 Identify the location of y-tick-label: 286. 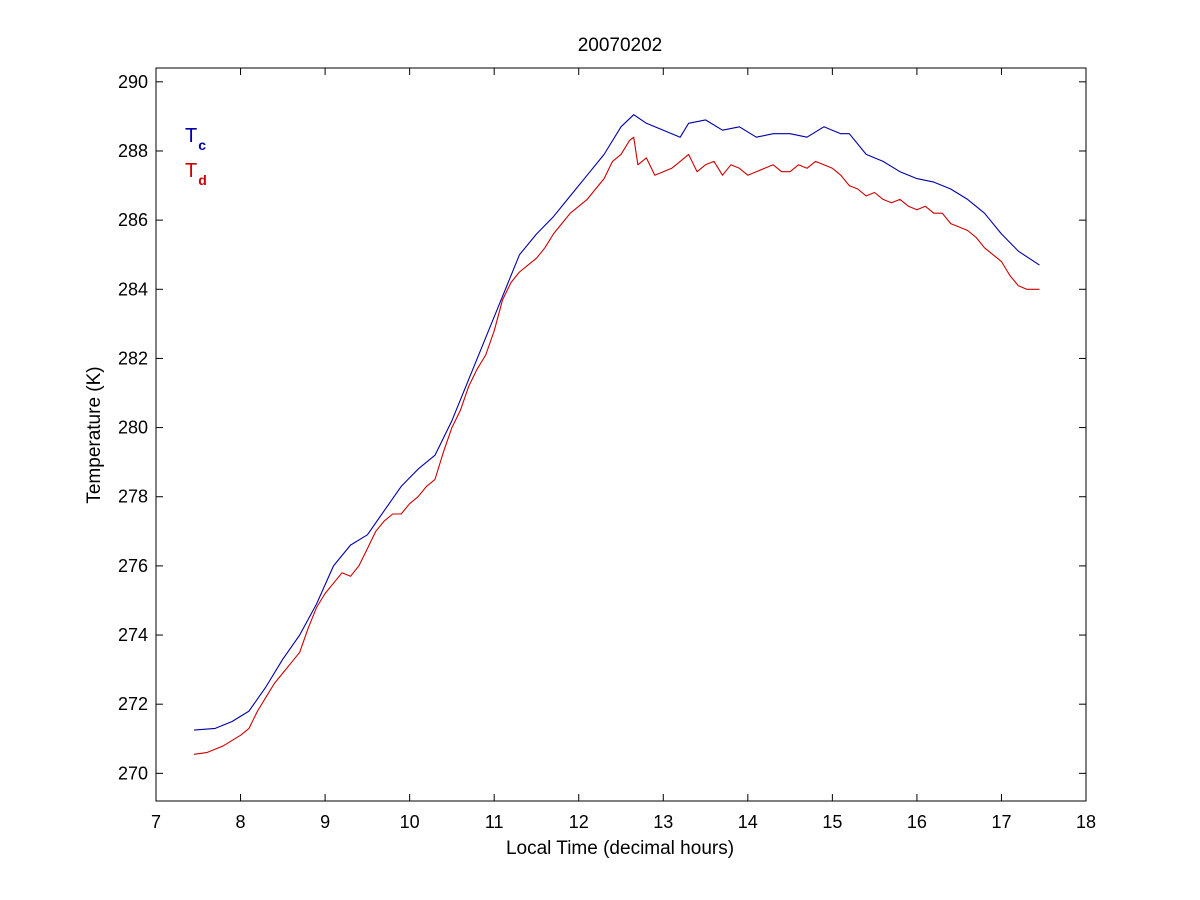
(133, 220).